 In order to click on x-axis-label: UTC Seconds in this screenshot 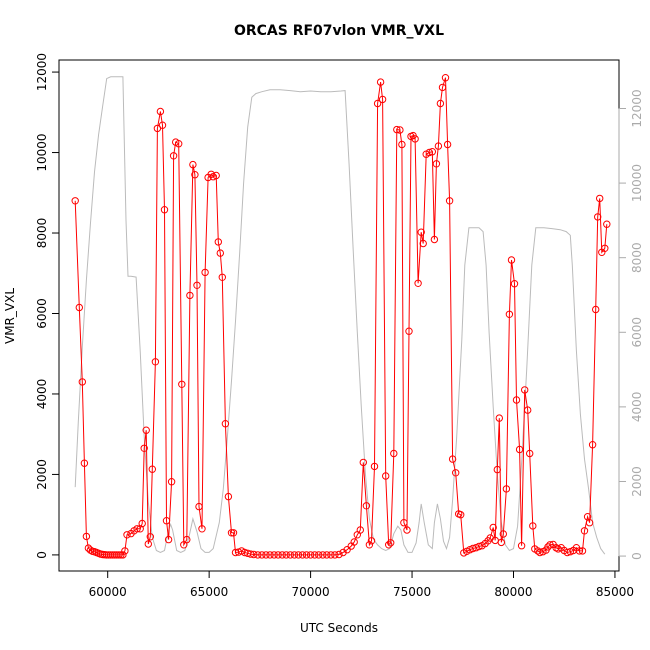, I will do `click(339, 628)`.